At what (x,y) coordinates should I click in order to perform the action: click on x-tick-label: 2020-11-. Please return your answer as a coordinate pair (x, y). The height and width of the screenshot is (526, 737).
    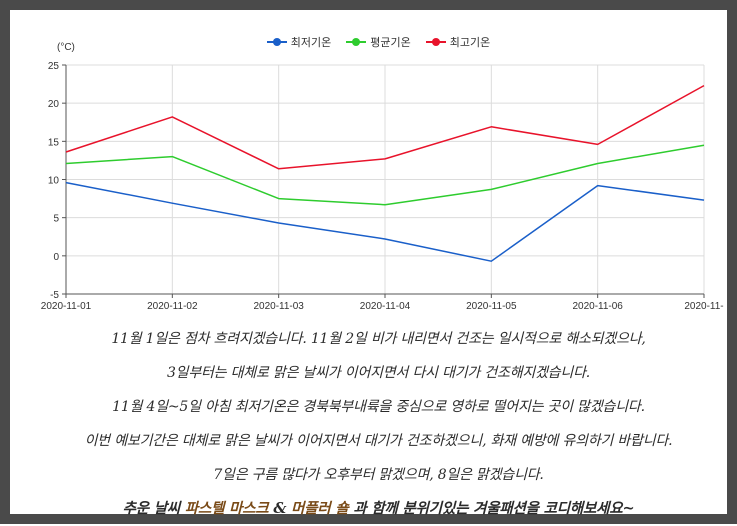
    Looking at the image, I should click on (703, 306).